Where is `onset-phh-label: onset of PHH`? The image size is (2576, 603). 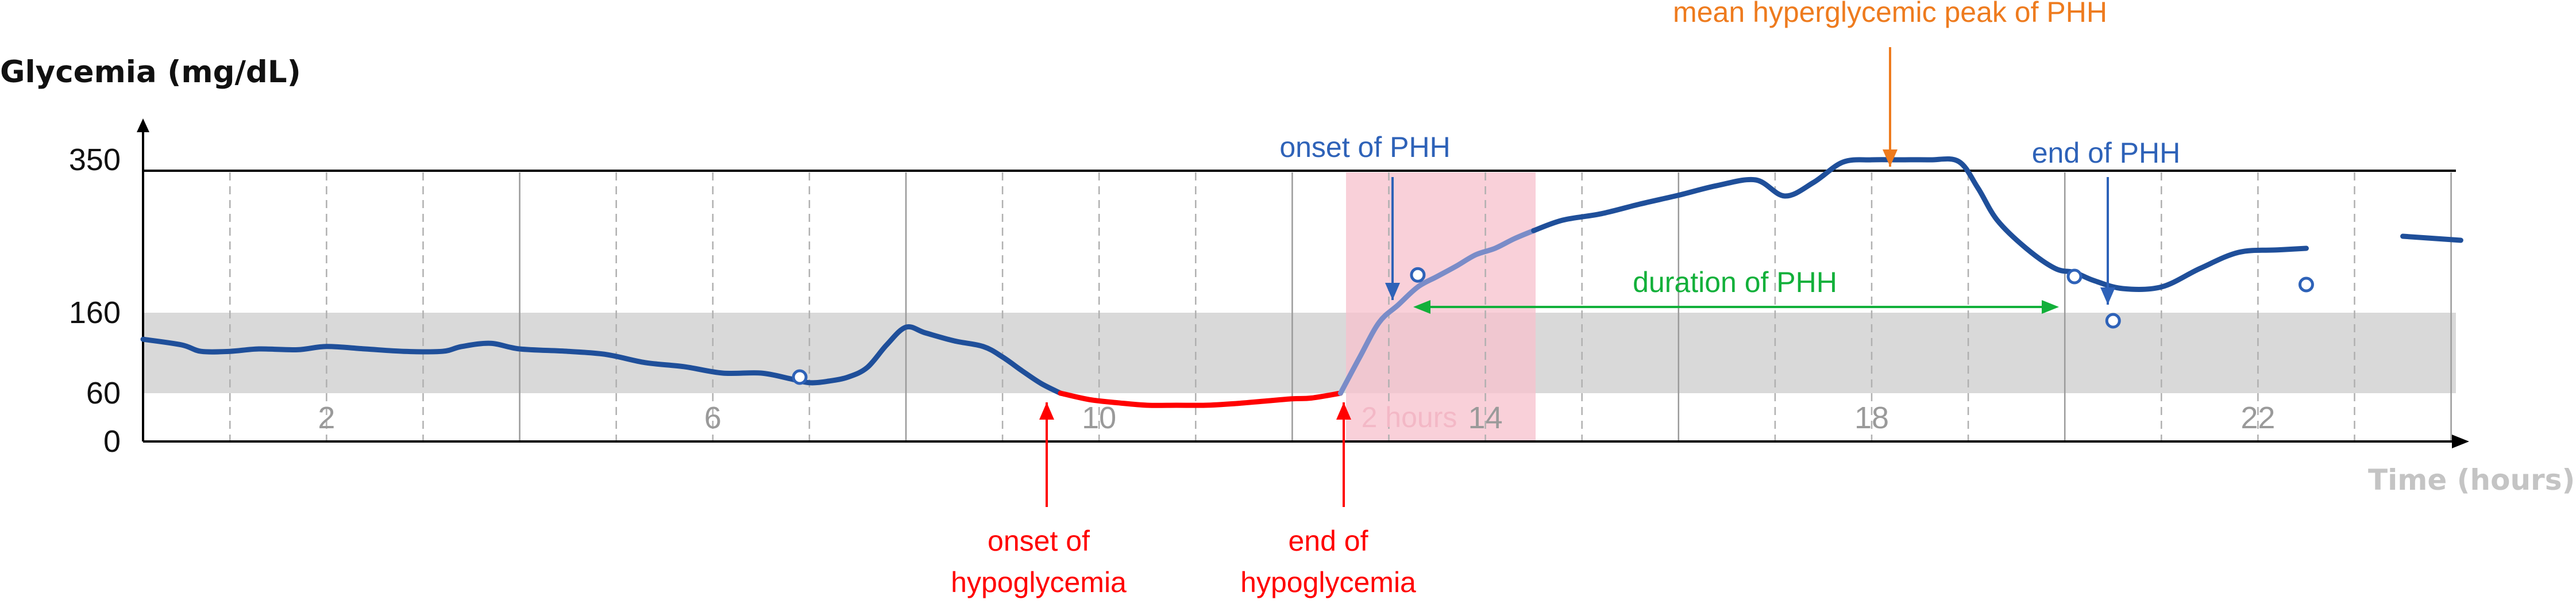 onset-phh-label: onset of PHH is located at coordinates (1364, 147).